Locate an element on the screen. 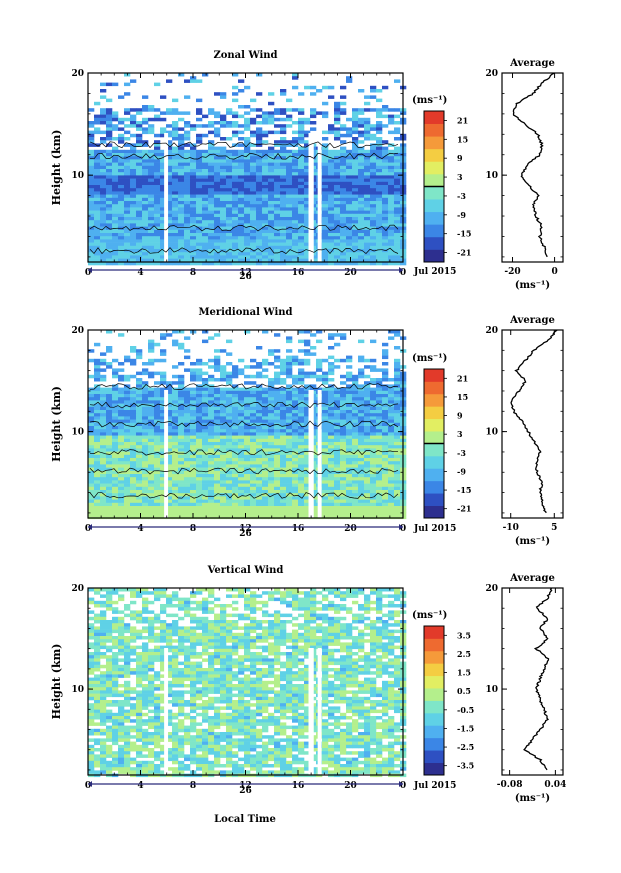 This screenshot has height=873, width=621. zonal-average-units: (ms⁻¹) is located at coordinates (532, 285).